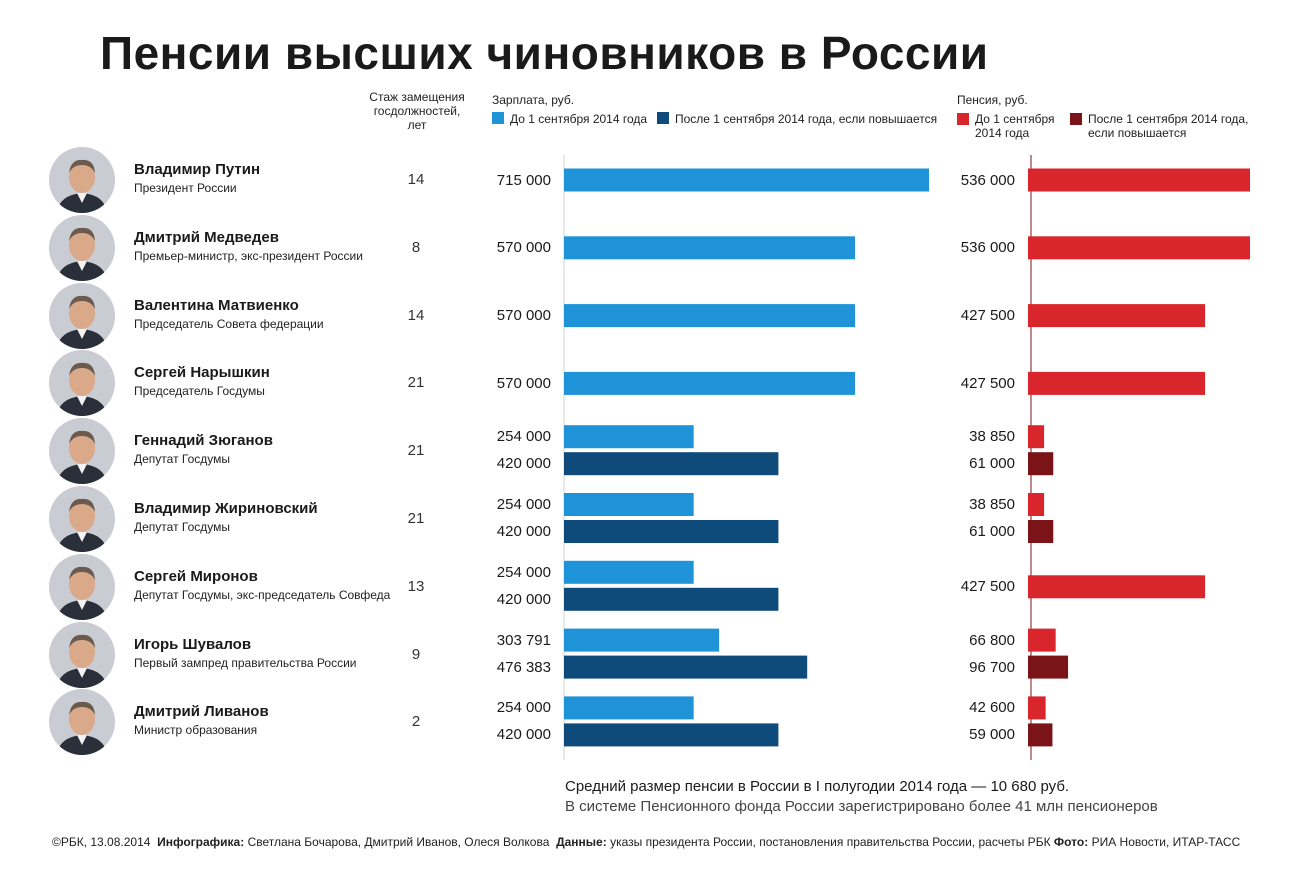 Image resolution: width=1300 pixels, height=873 pixels. Describe the element at coordinates (101, 842) in the screenshot. I see `footer-credit: ©РБК, 13.08.2014` at that location.